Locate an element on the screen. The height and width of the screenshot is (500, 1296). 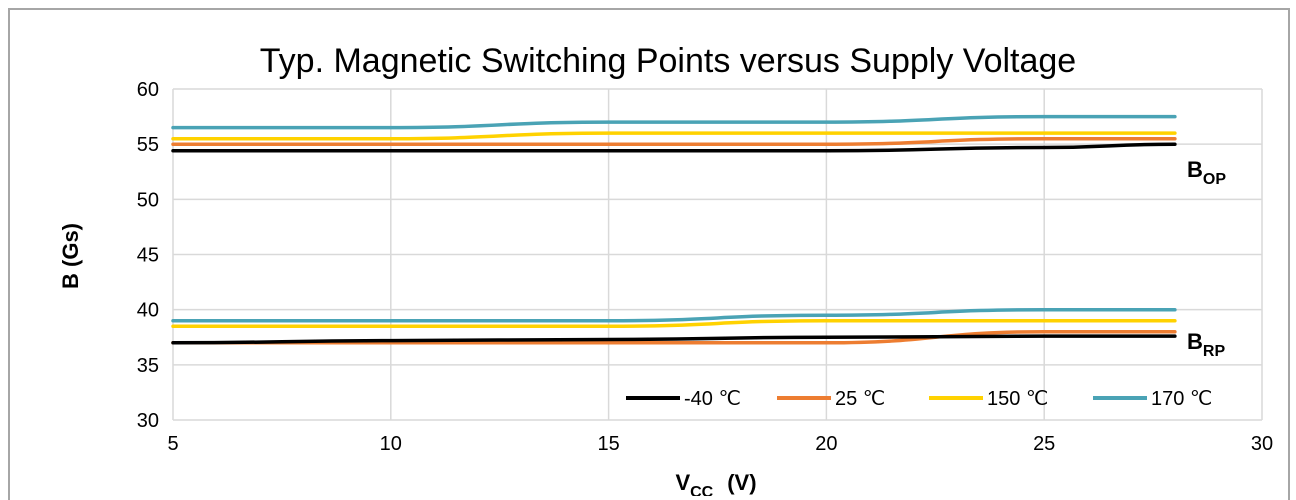
x-tick-label: 20 is located at coordinates (826, 444).